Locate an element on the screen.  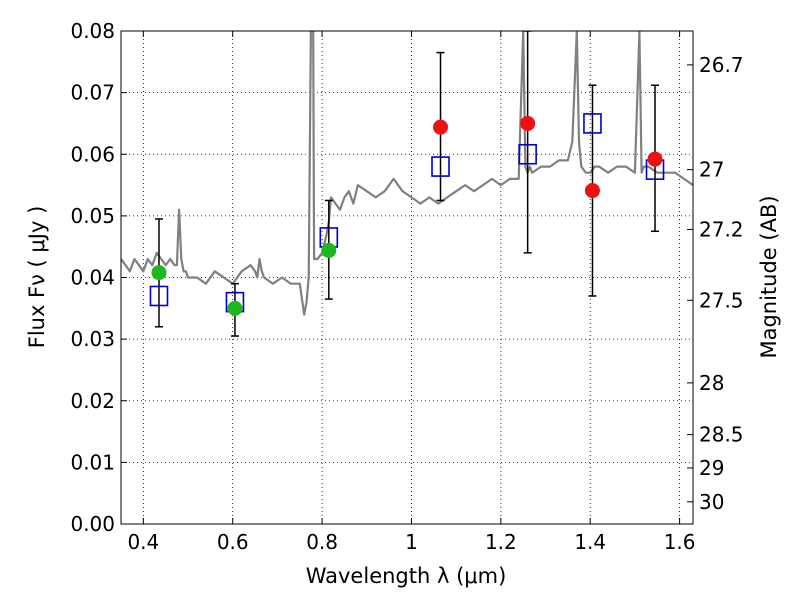
right-tick-label: 30 is located at coordinates (711, 502).